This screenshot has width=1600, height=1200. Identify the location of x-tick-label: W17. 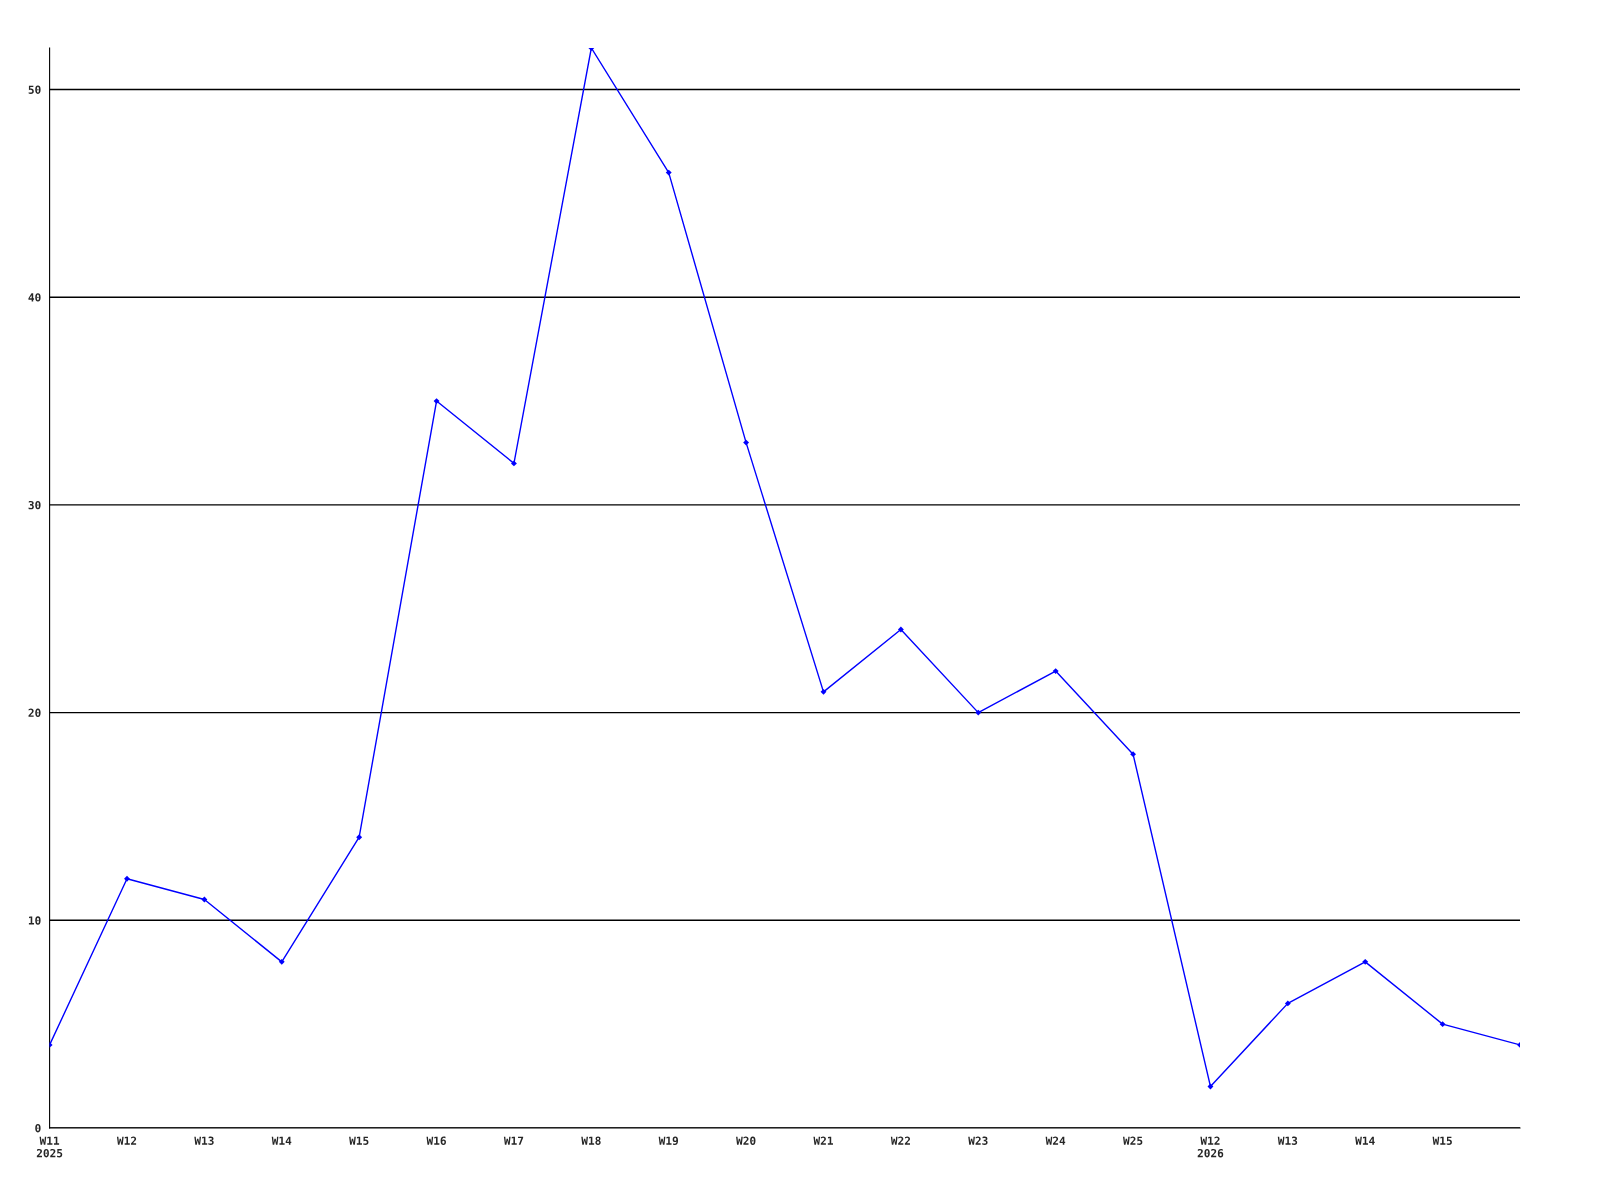
(513, 1140).